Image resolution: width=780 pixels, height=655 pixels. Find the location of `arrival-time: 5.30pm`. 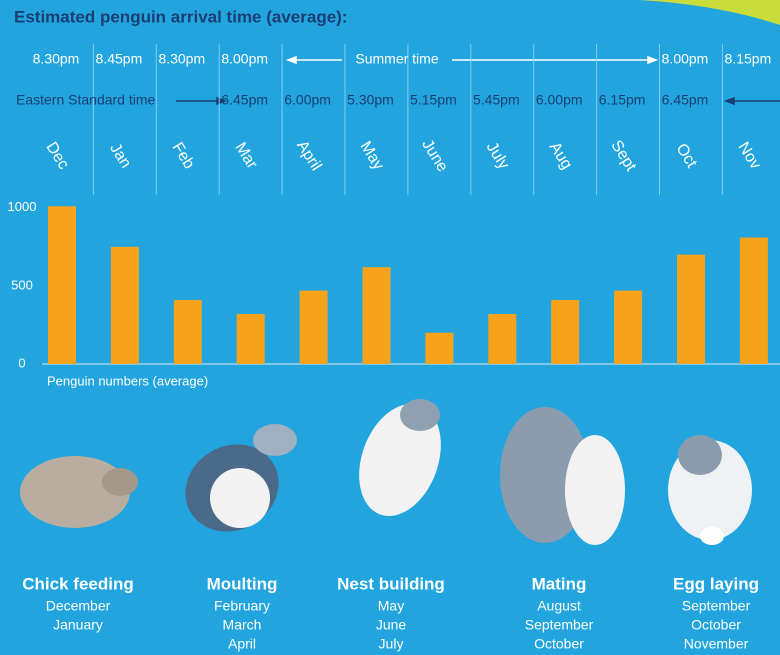

arrival-time: 5.30pm is located at coordinates (370, 100).